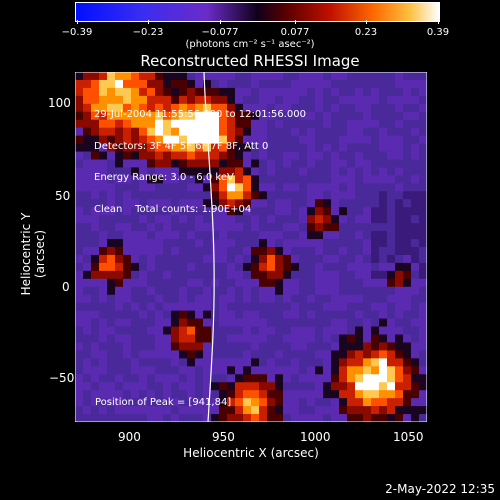 The width and height of the screenshot is (500, 500). Describe the element at coordinates (173, 209) in the screenshot. I see `info-line: Clean Total counts: 1.90E+04` at that location.